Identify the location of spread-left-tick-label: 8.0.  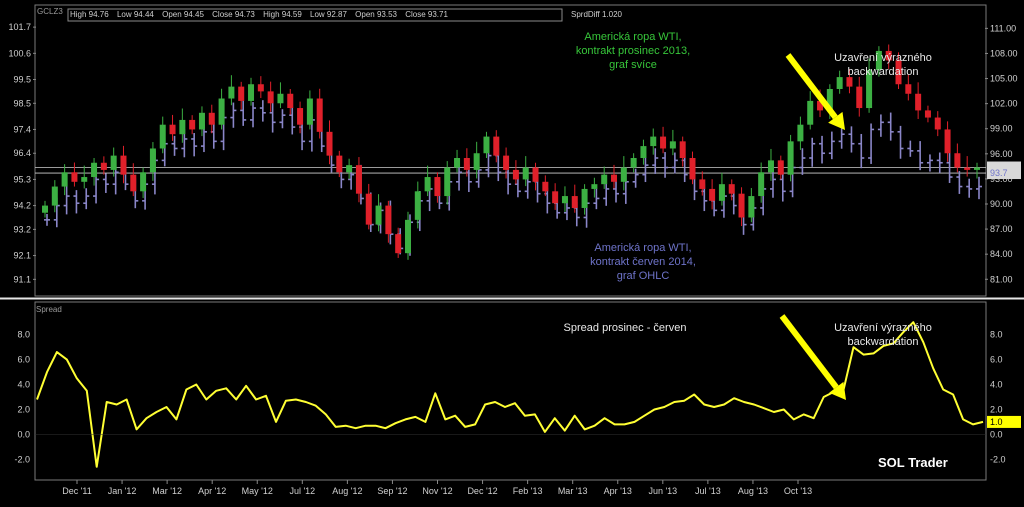
(23, 335).